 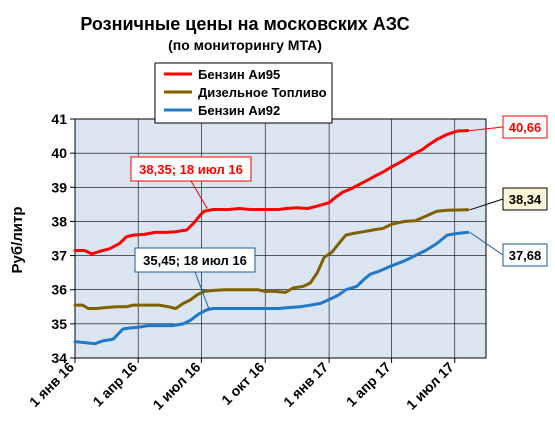 What do you see at coordinates (262, 92) in the screenshot?
I see `legend-label-diesel: Дизельное Топливо` at bounding box center [262, 92].